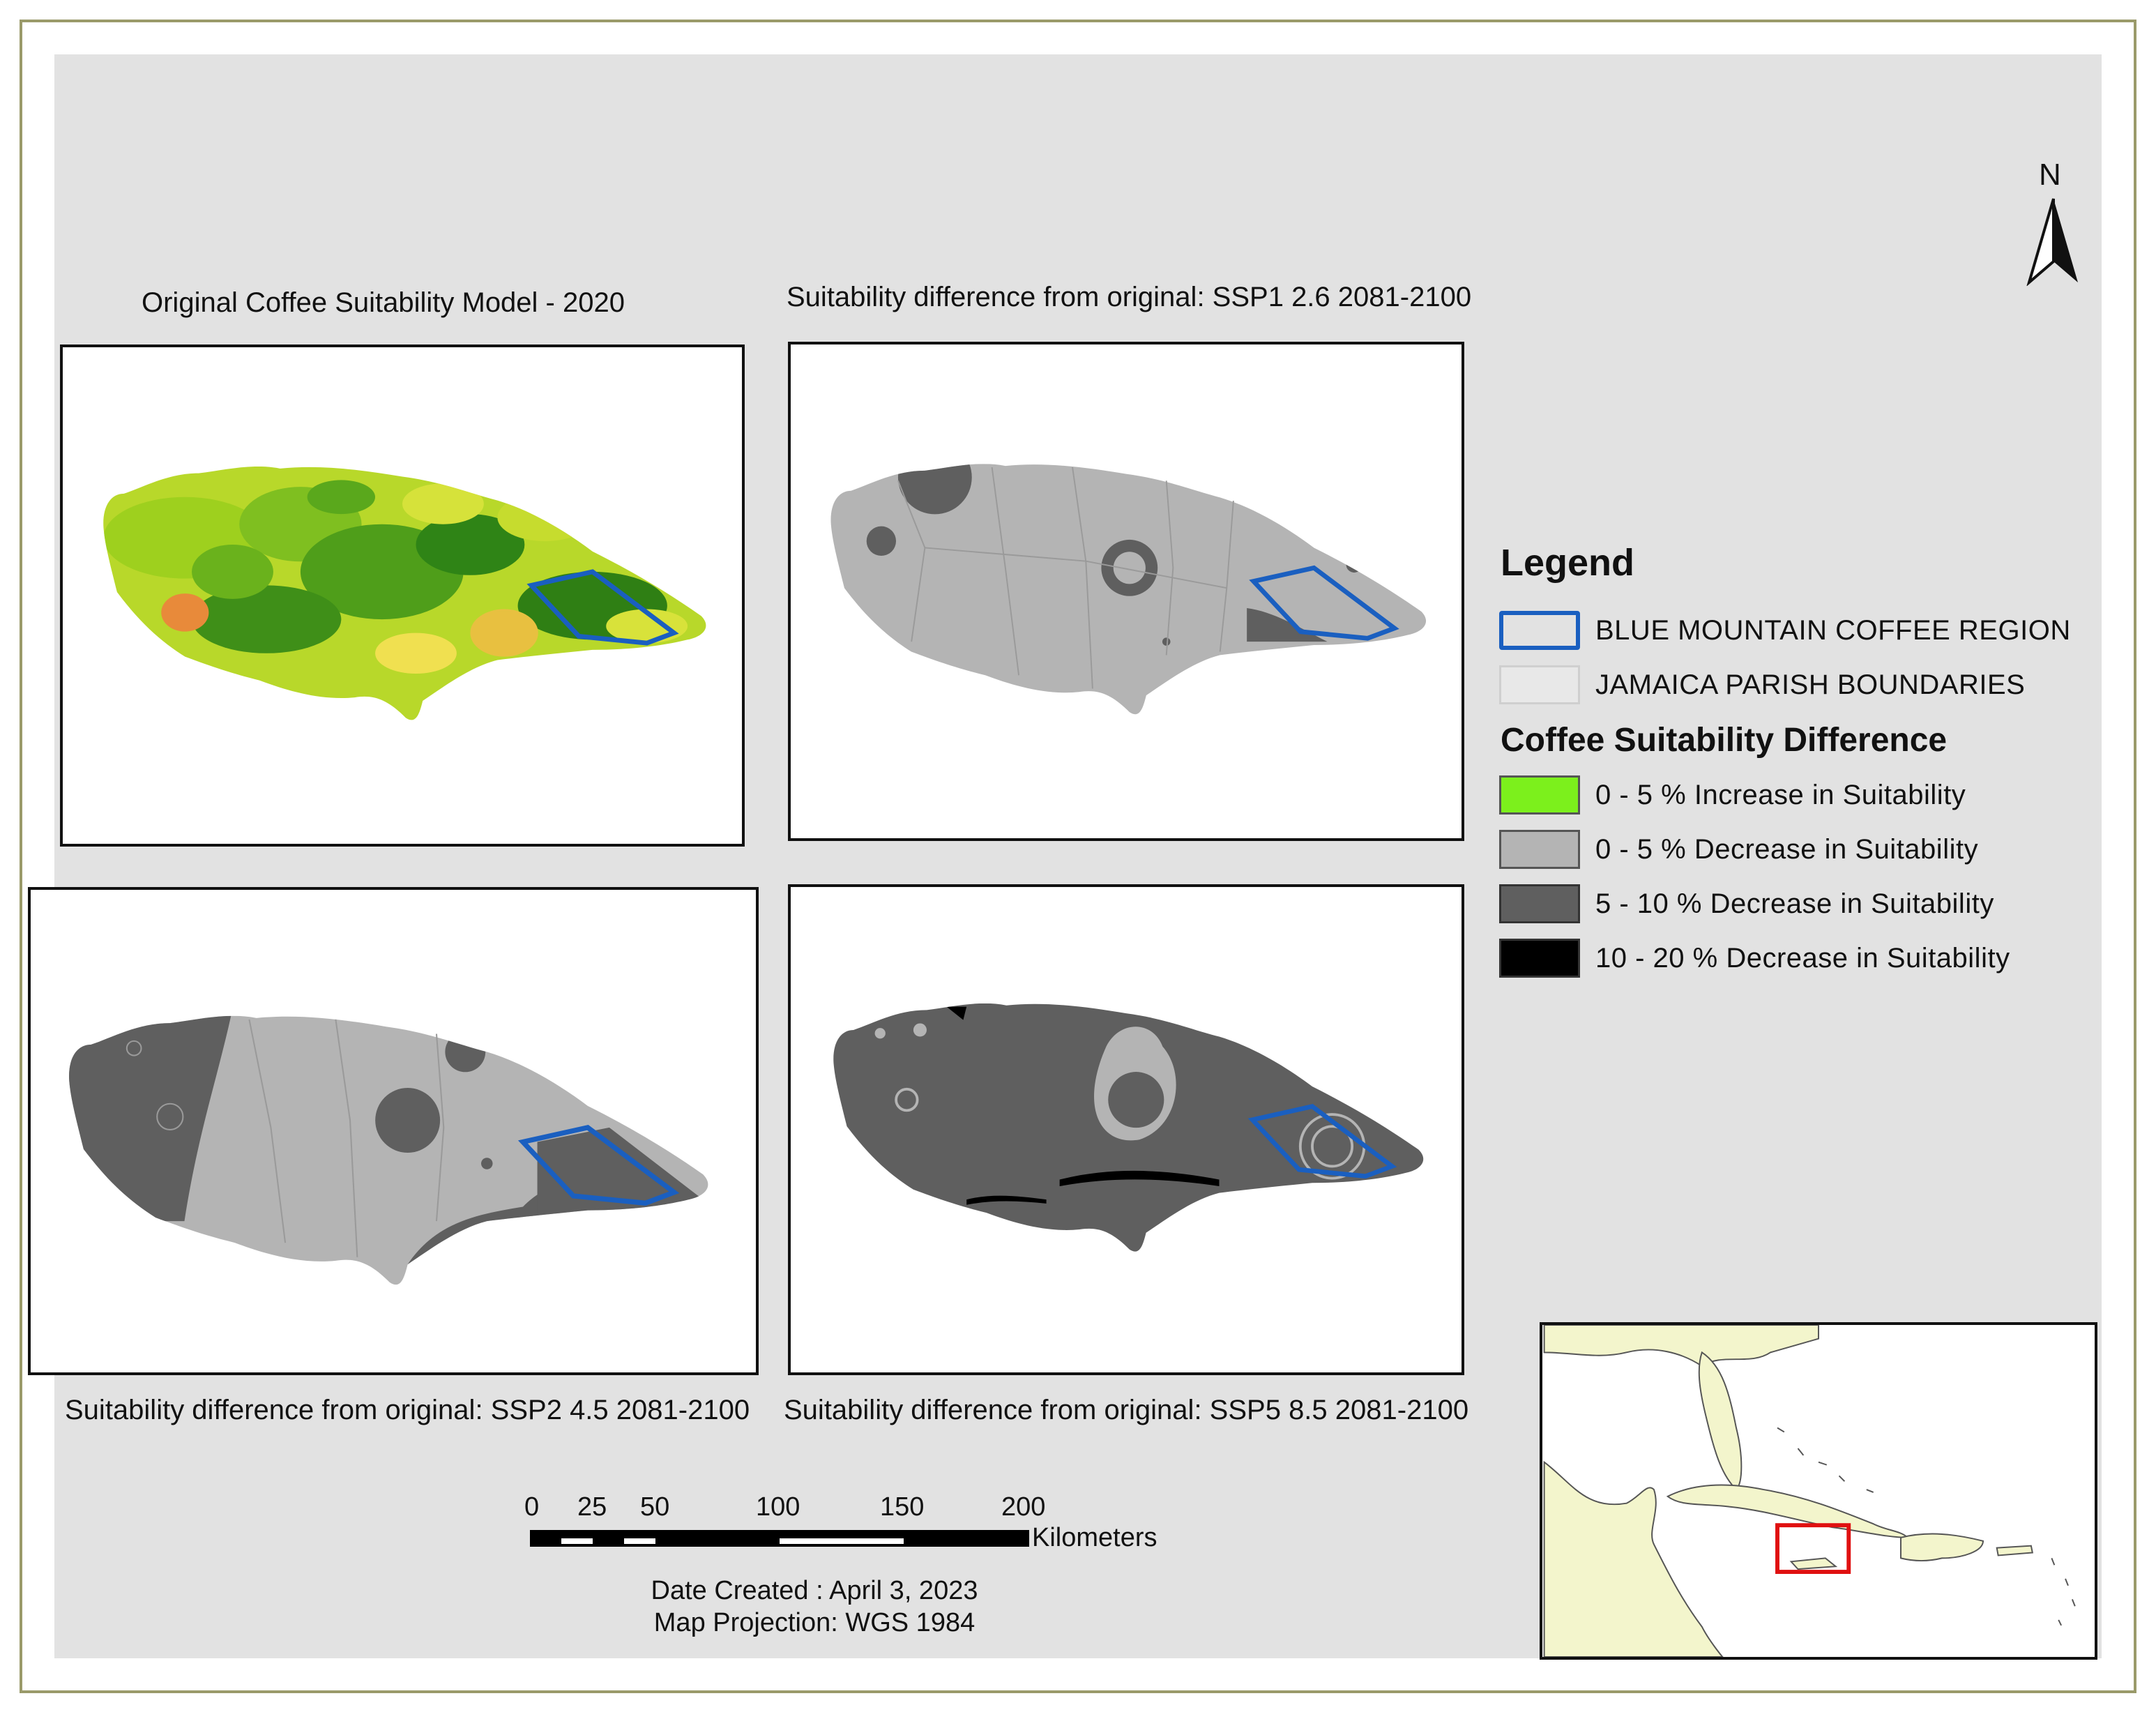 The image size is (2156, 1712). I want to click on legend-swatch-increase, so click(1539, 795).